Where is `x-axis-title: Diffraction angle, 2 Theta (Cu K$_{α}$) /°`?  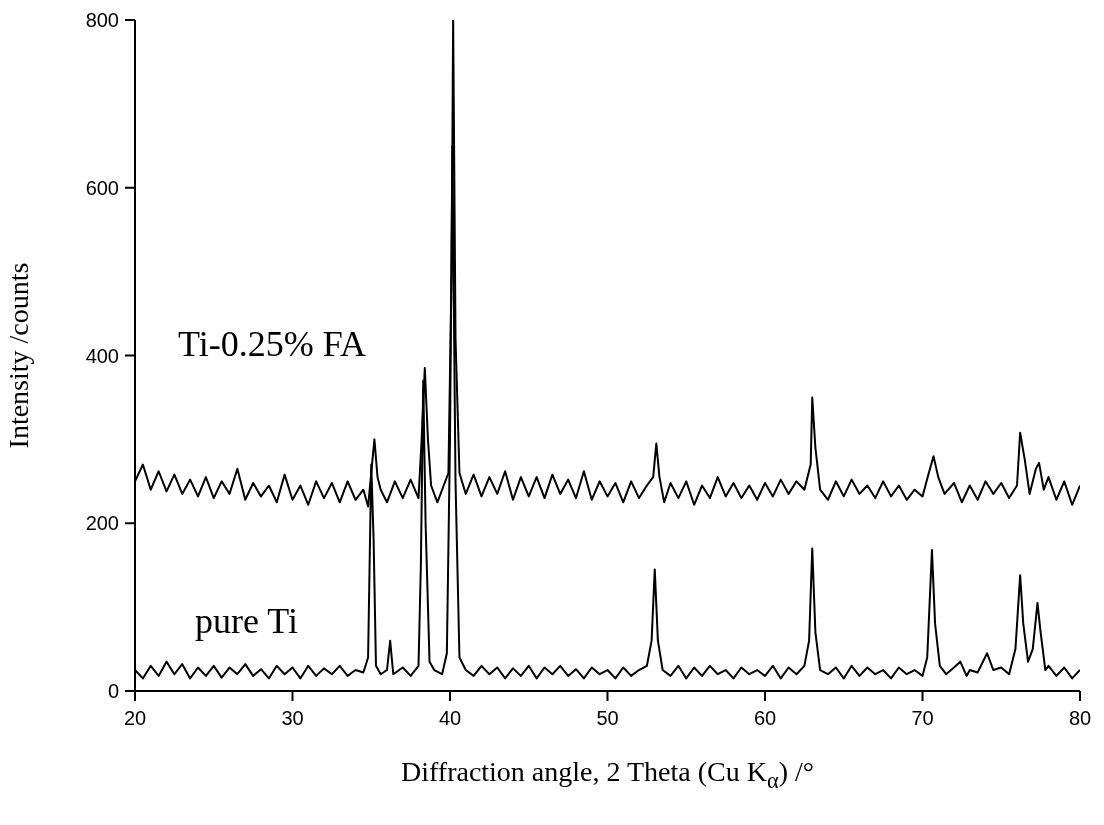
x-axis-title: Diffraction angle, 2 Theta (Cu K$_{α}$) /° is located at coordinates (607, 774).